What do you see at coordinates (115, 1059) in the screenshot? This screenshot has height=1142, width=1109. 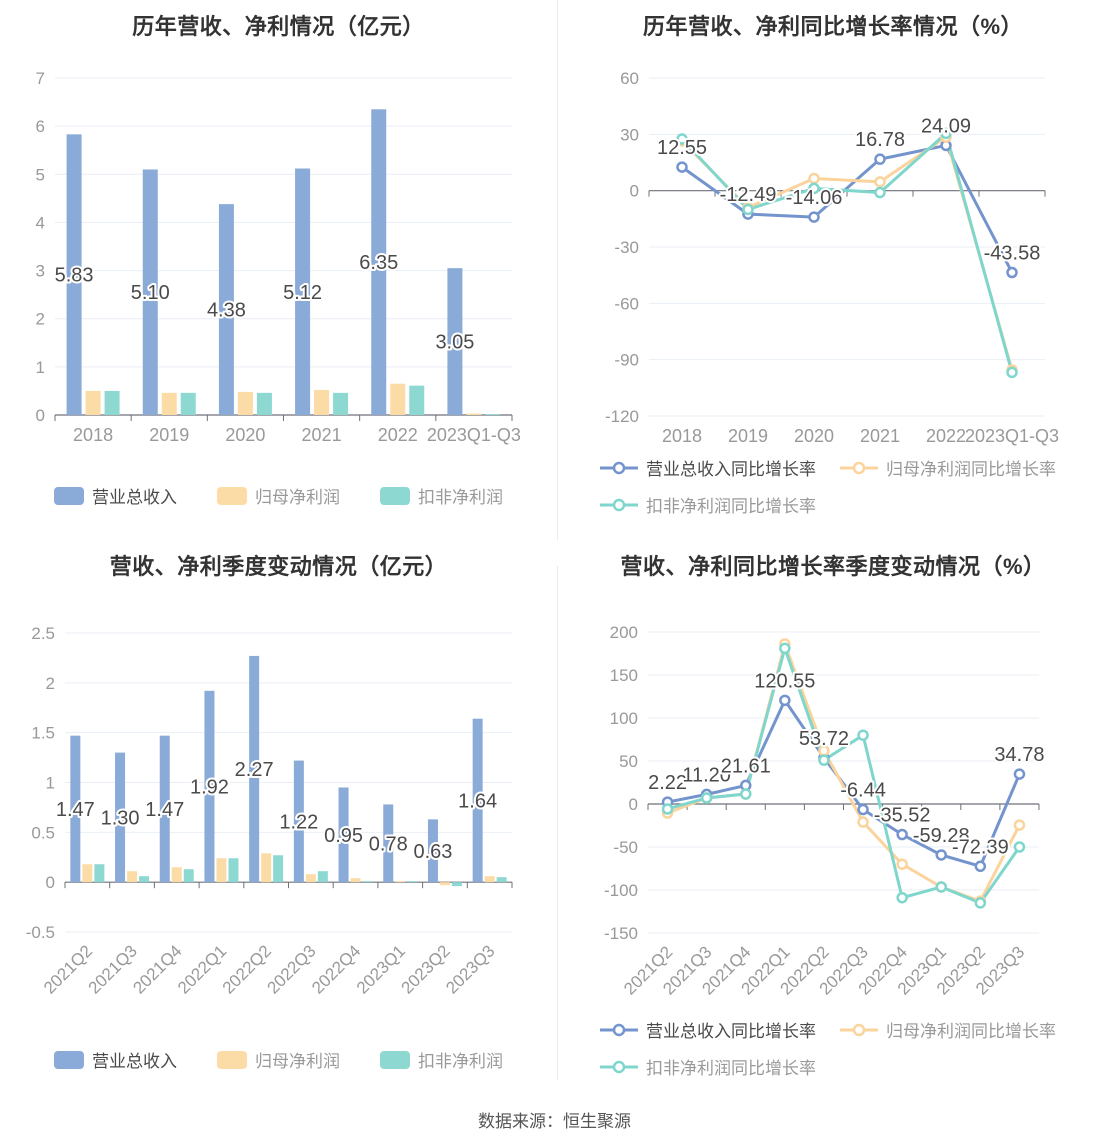 I see `legend-item-quarterly-bars-0: 营业总收入` at bounding box center [115, 1059].